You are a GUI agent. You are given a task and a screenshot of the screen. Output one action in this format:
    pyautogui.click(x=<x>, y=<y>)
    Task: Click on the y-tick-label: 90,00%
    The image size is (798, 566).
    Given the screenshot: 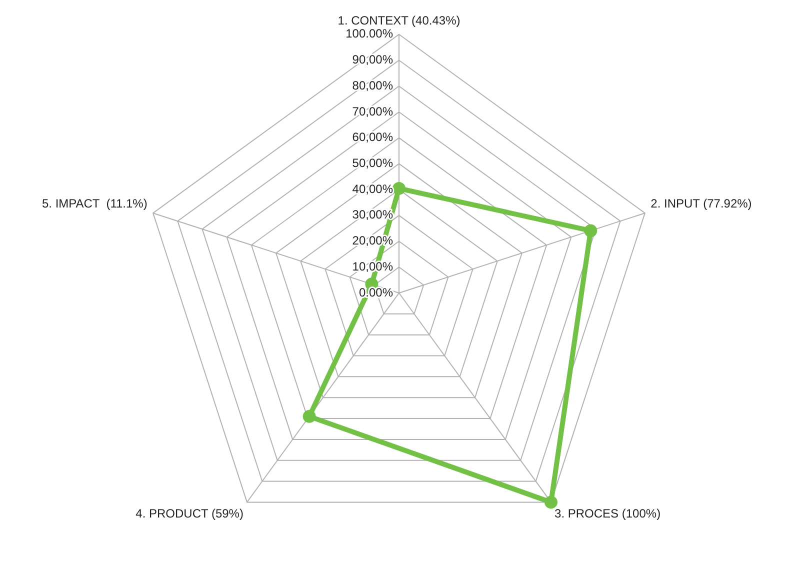 What is the action you would take?
    pyautogui.click(x=373, y=59)
    